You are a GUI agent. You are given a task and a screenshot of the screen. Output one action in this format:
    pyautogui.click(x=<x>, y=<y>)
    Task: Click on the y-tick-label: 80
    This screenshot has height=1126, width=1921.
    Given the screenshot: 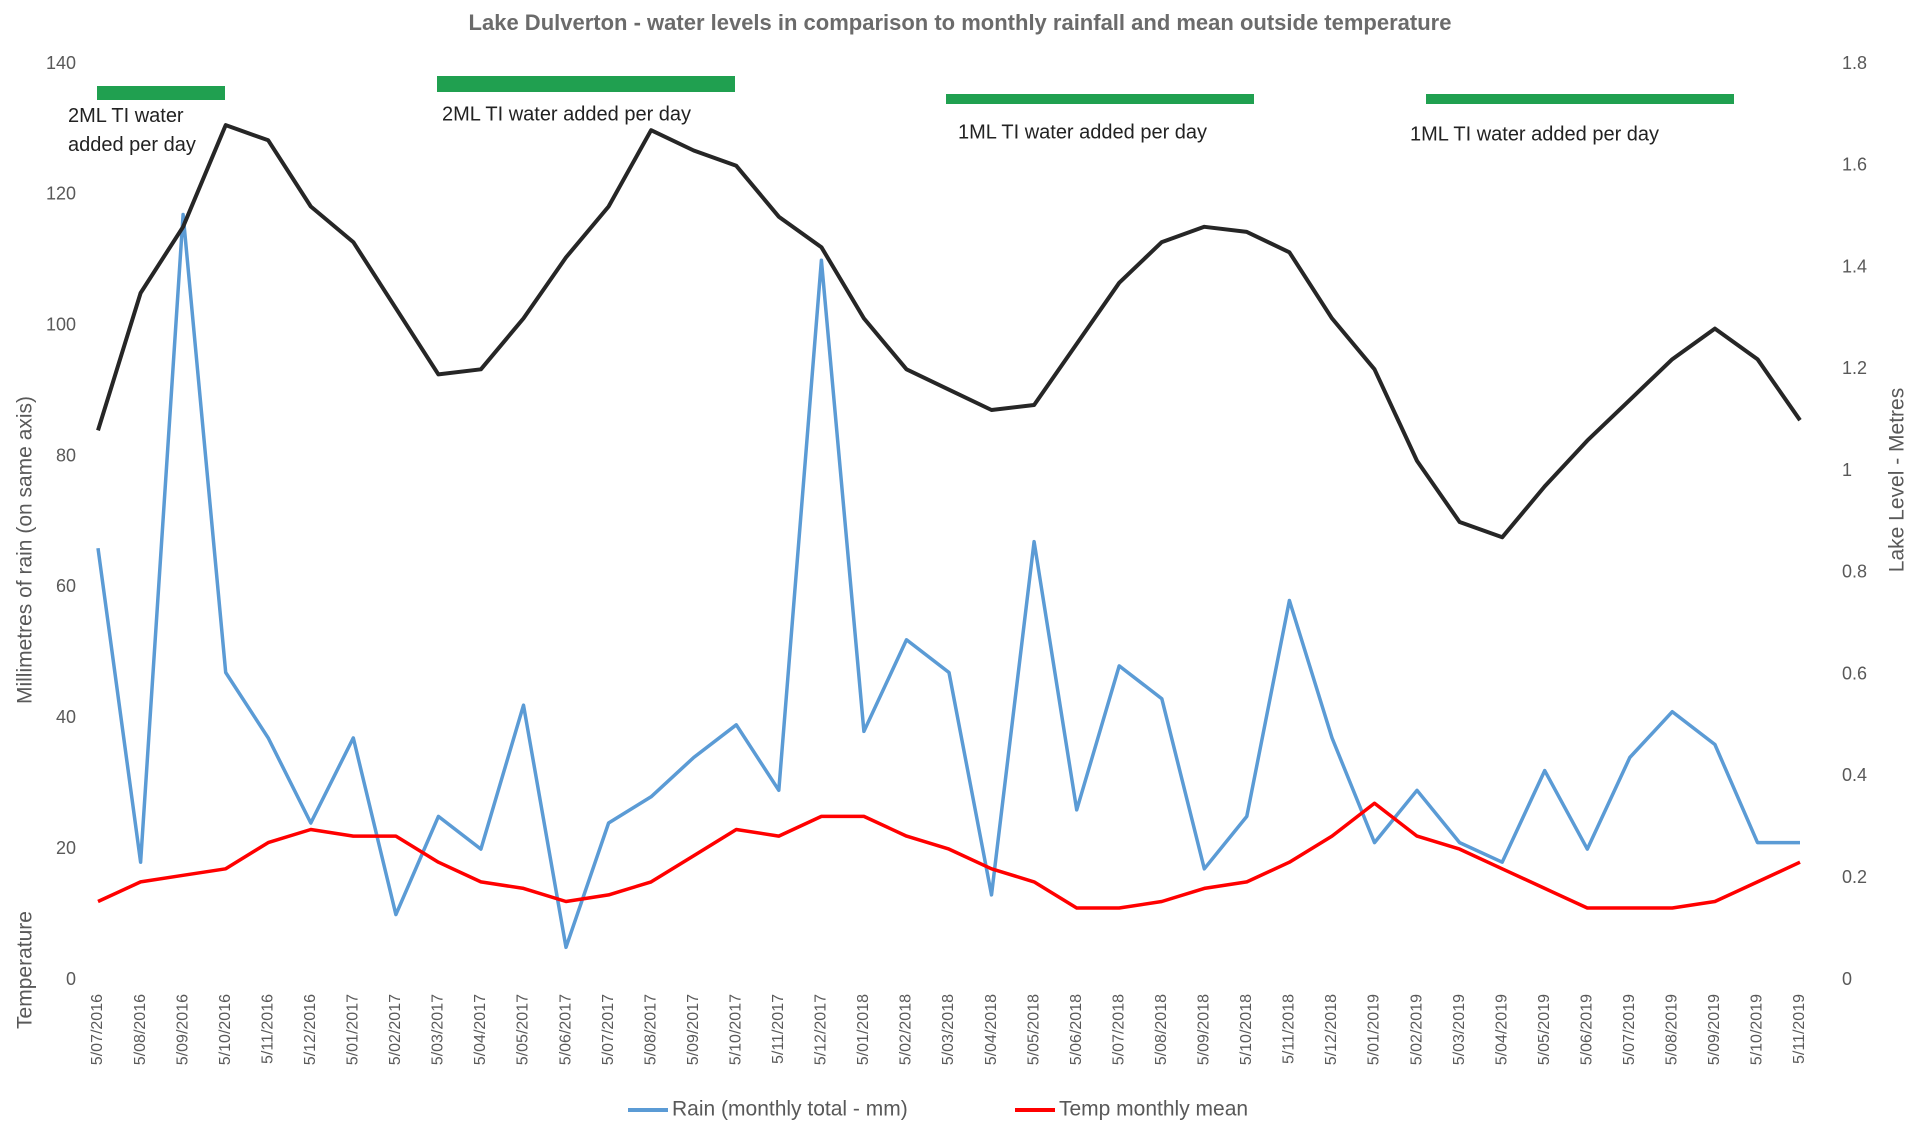 What is the action you would take?
    pyautogui.click(x=66, y=455)
    